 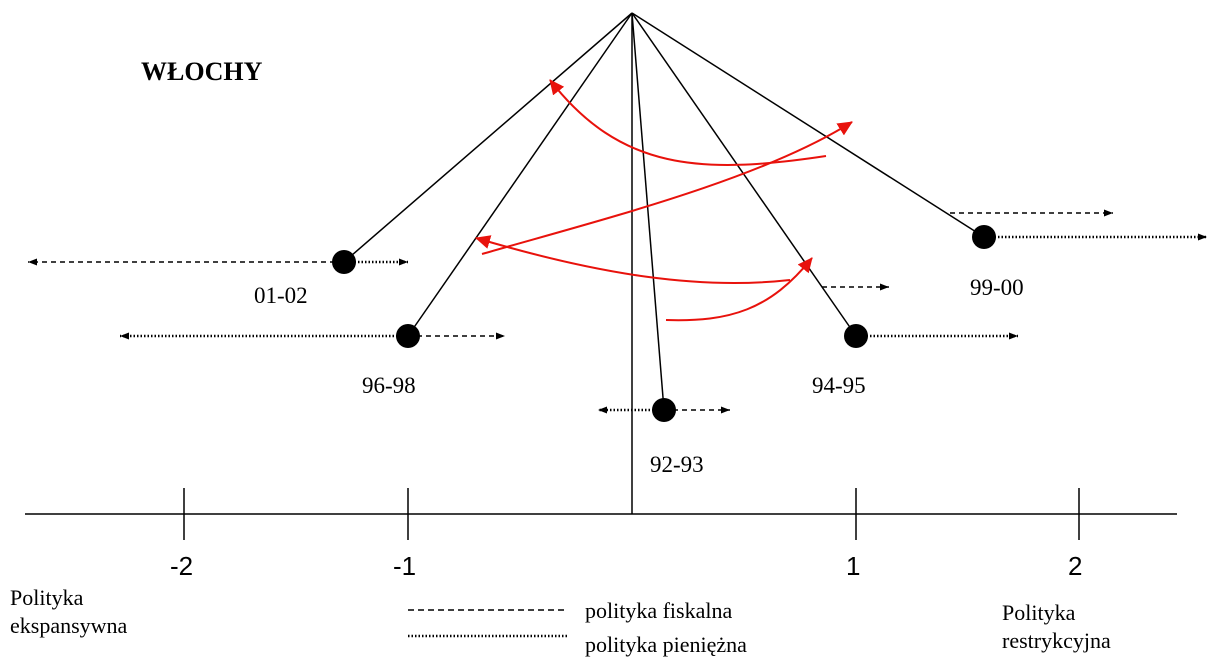 What do you see at coordinates (853, 566) in the screenshot?
I see `tick-label-1: 1` at bounding box center [853, 566].